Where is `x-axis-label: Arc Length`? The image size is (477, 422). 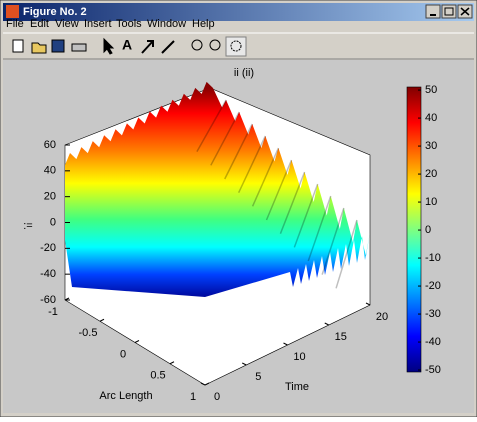 x-axis-label: Arc Length is located at coordinates (125, 396).